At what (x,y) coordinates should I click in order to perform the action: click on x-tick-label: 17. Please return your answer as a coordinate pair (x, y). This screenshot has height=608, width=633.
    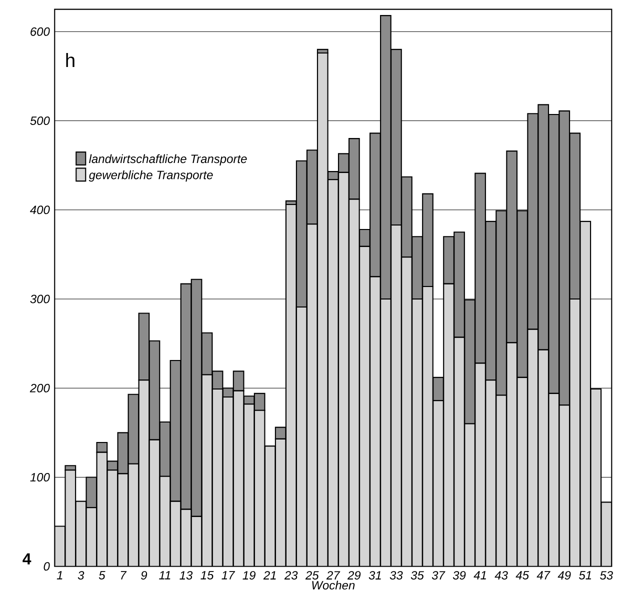
    Looking at the image, I should click on (229, 575).